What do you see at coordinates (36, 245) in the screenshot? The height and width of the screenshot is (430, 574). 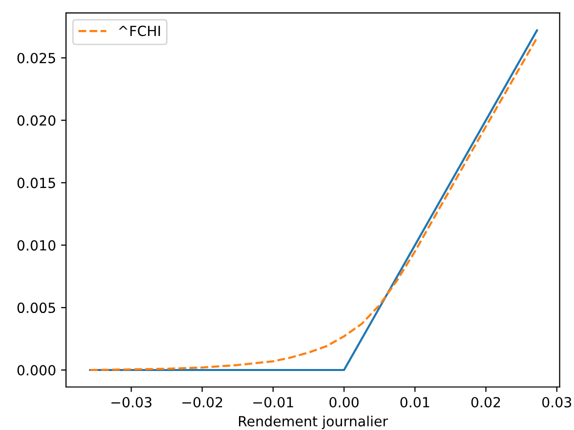 I see `y-tick-label: 0.010` at bounding box center [36, 245].